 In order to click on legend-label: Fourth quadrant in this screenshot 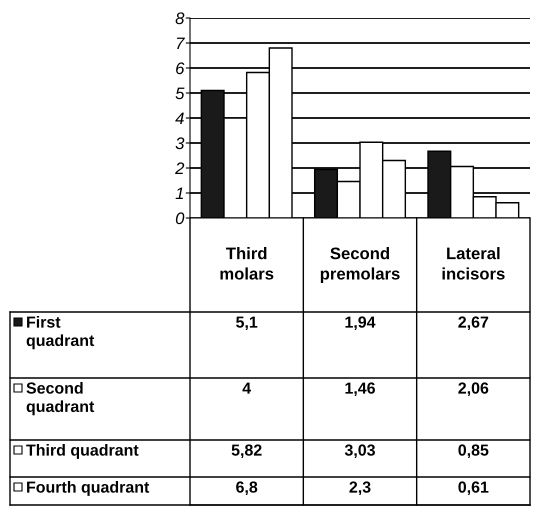, I will do `click(88, 488)`.